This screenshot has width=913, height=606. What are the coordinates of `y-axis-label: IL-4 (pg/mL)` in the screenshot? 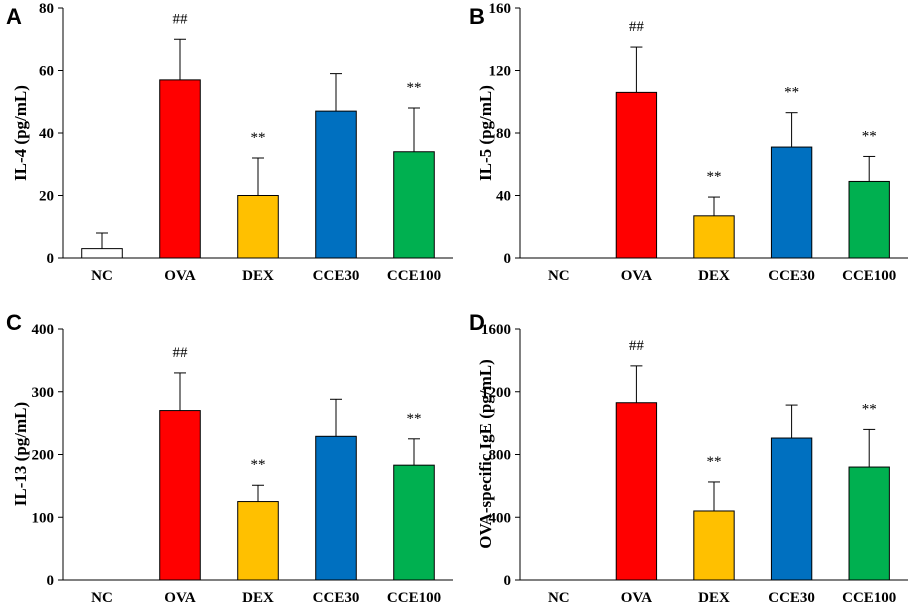 It's located at (20, 133).